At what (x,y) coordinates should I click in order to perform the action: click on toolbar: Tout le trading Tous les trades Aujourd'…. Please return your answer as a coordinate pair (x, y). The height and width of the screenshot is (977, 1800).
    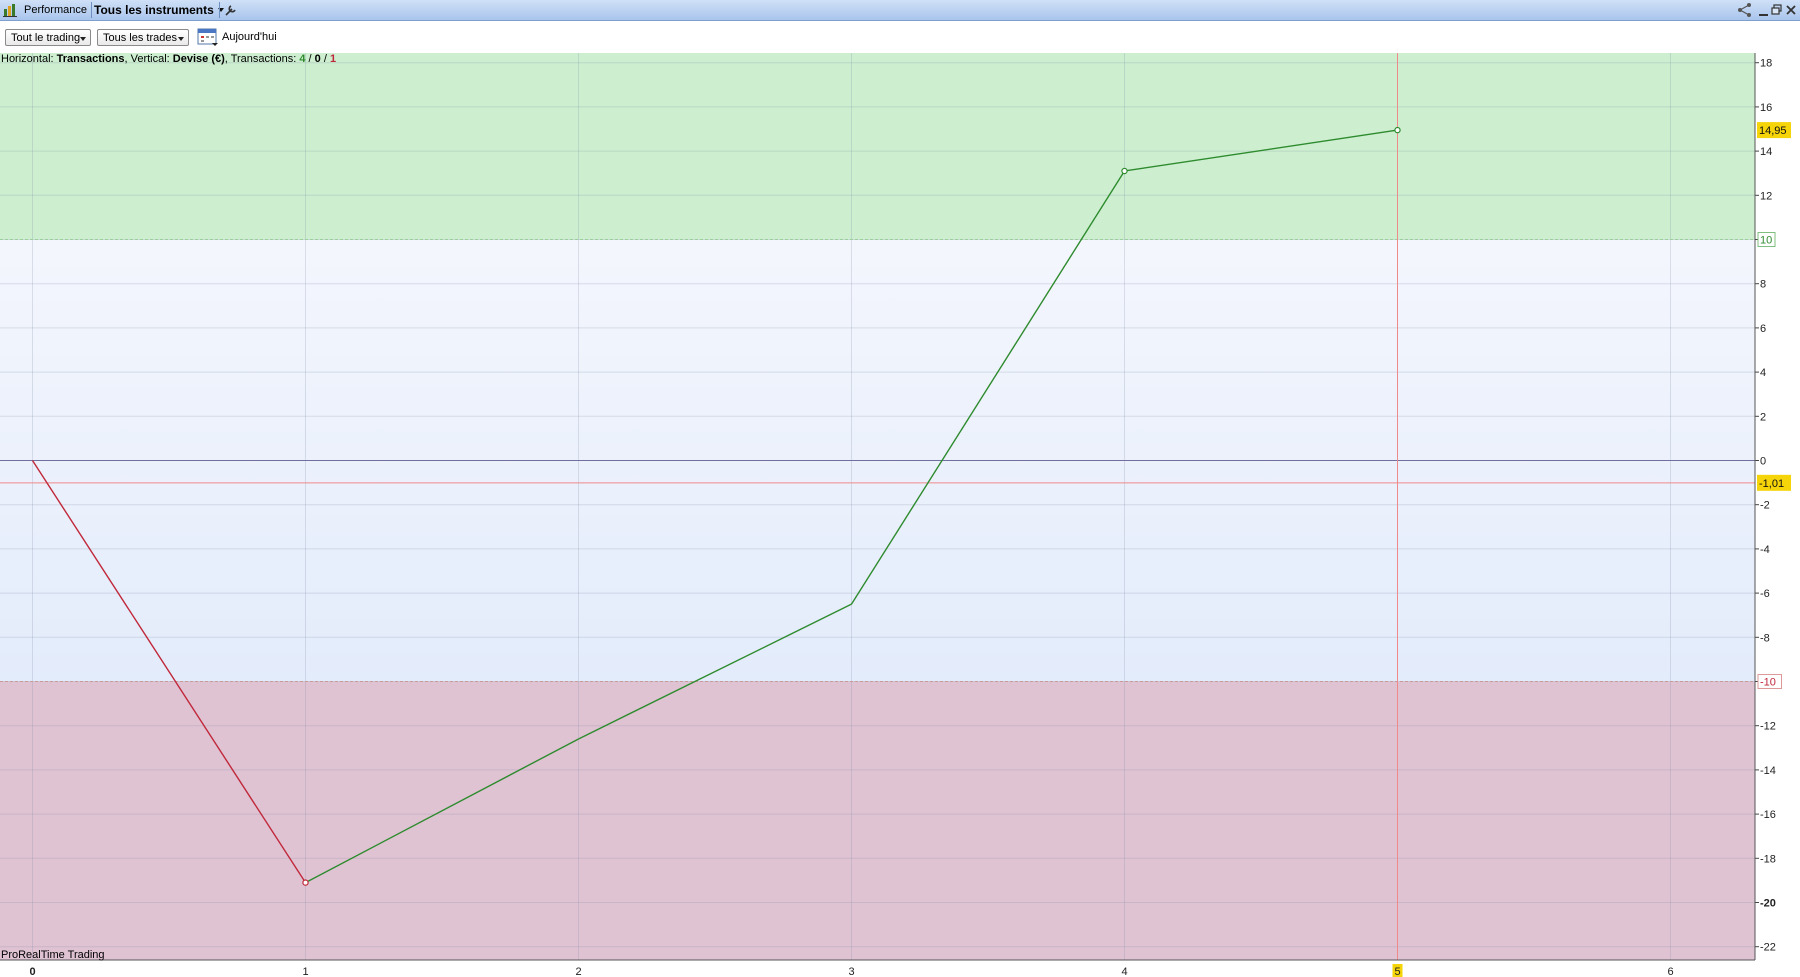
    Looking at the image, I should click on (900, 37).